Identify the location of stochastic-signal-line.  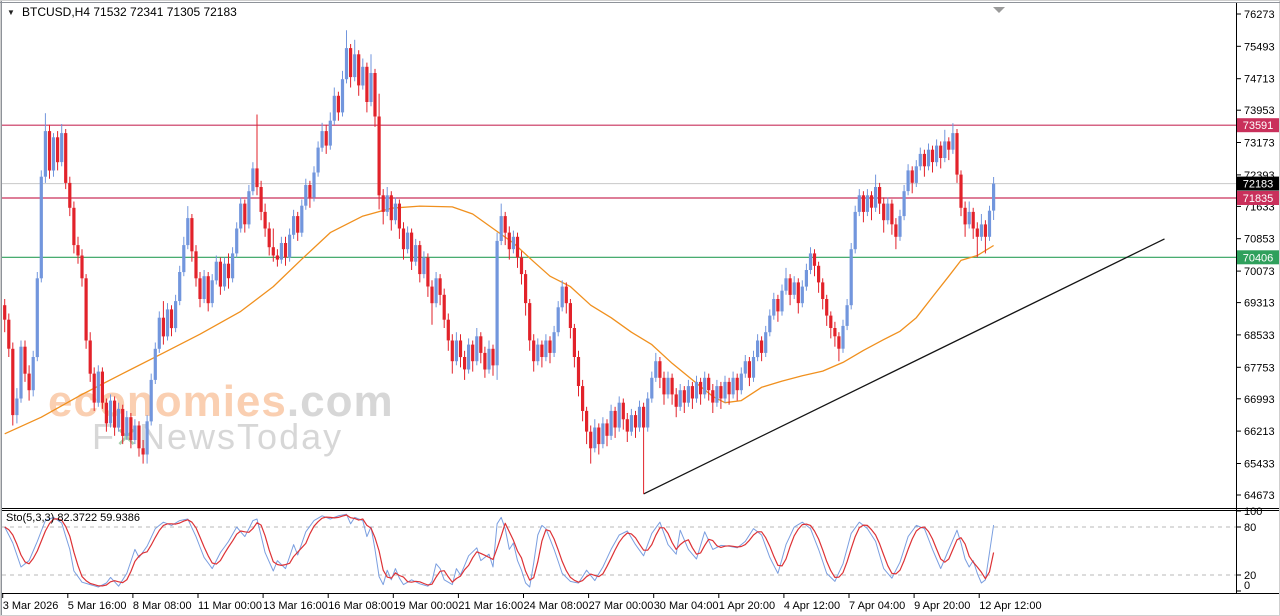
(499, 550).